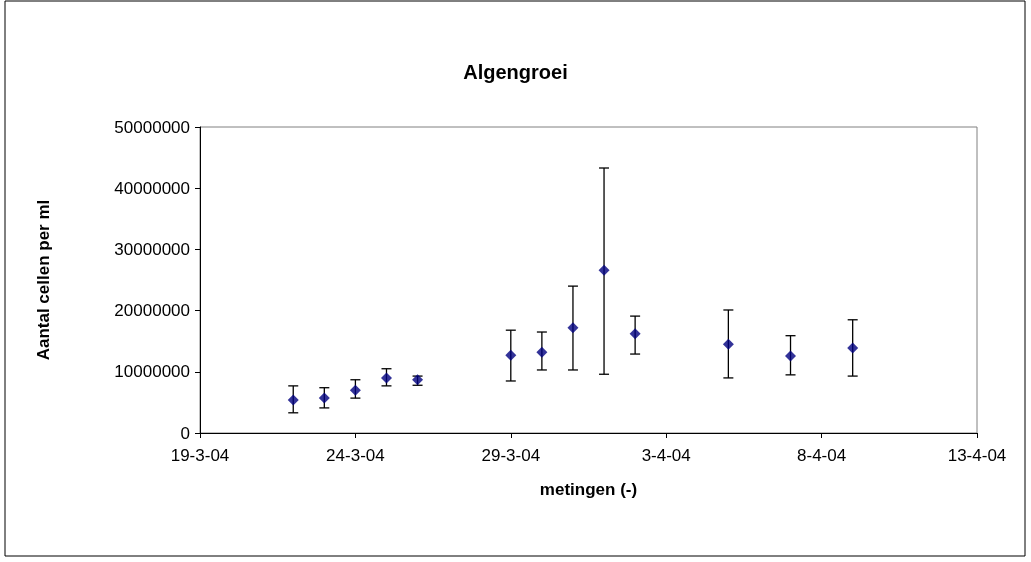 The image size is (1031, 562). What do you see at coordinates (43, 280) in the screenshot?
I see `y-axis-title: Aantal cellen per ml` at bounding box center [43, 280].